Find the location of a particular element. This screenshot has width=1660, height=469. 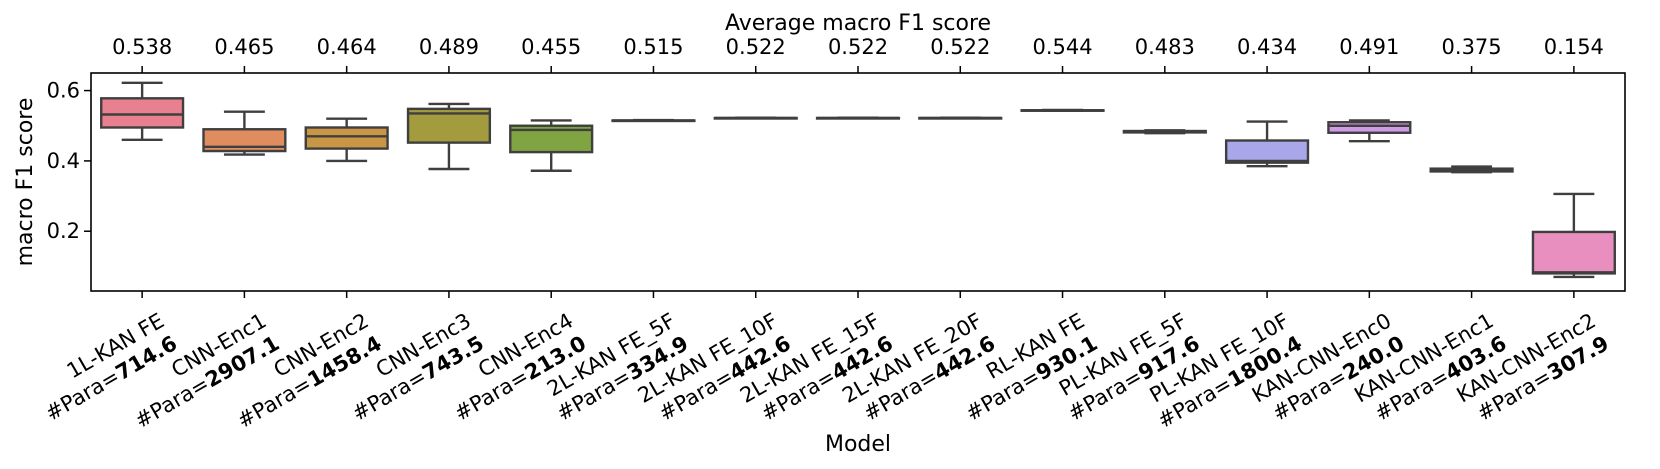

top-tick-label: 0.538 is located at coordinates (142, 47).